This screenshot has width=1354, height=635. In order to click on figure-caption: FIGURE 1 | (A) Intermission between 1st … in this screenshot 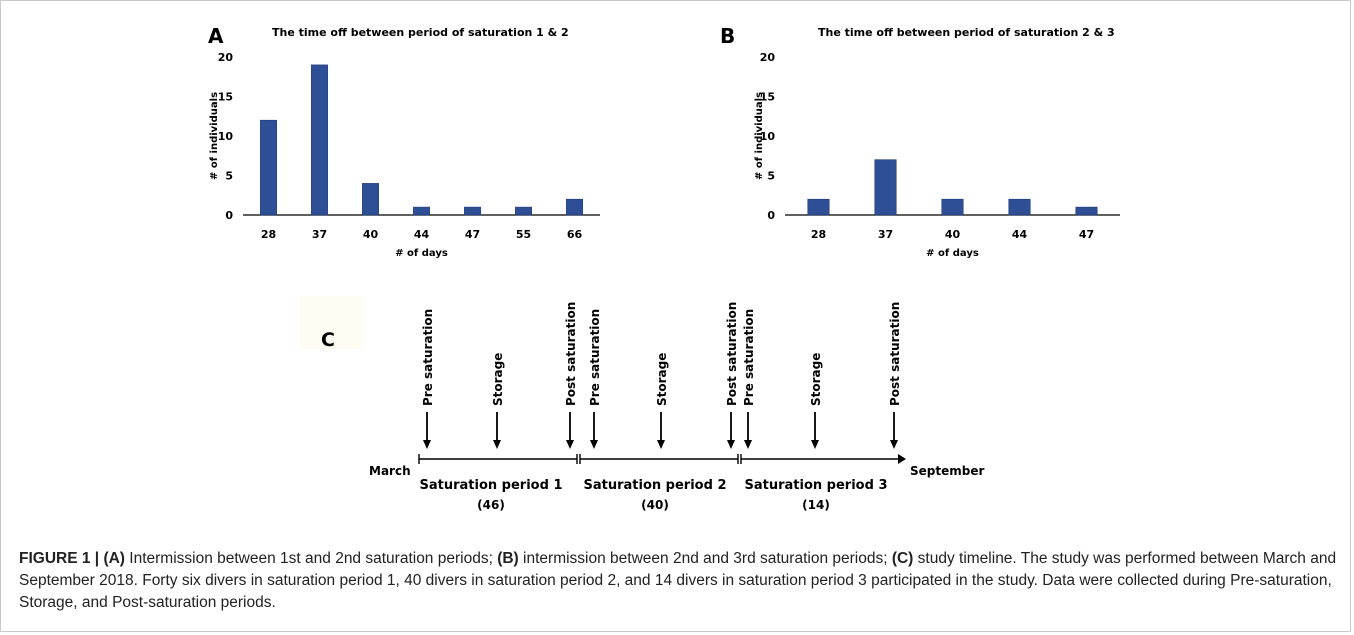, I will do `click(679, 581)`.